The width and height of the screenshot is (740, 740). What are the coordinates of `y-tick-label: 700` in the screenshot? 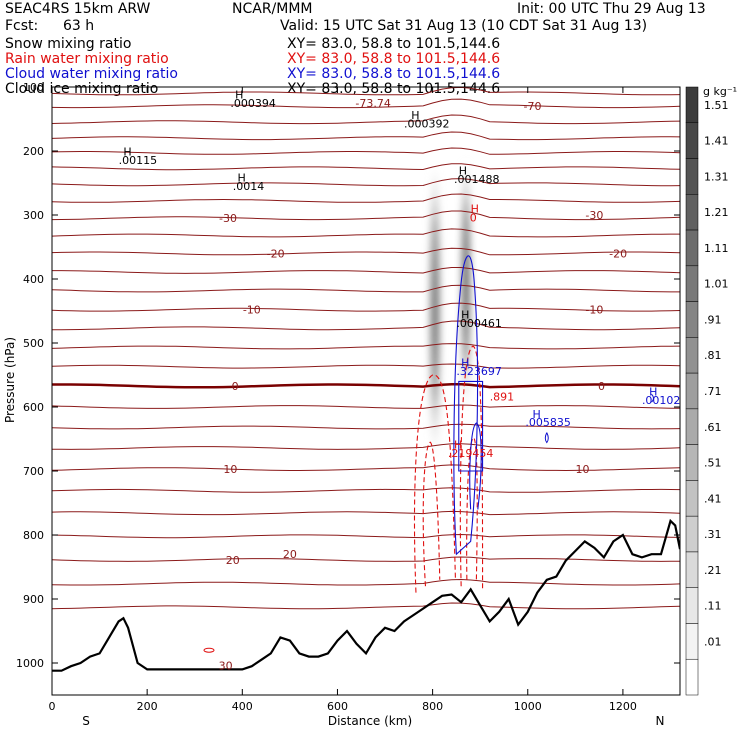 It's located at (33, 471).